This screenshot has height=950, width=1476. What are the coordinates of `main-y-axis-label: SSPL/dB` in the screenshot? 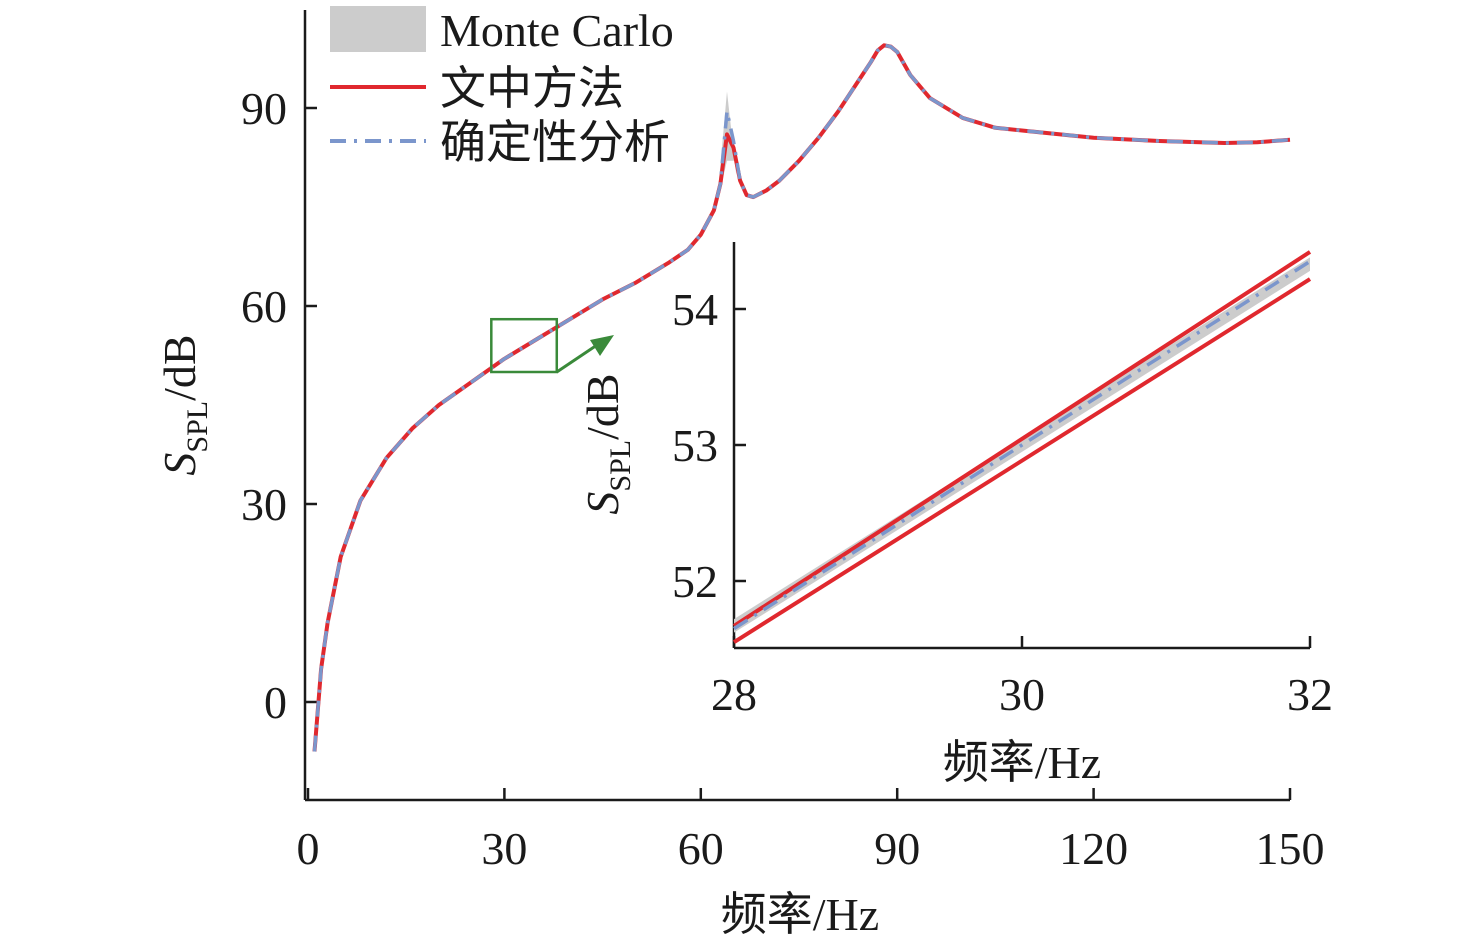 It's located at (184, 404).